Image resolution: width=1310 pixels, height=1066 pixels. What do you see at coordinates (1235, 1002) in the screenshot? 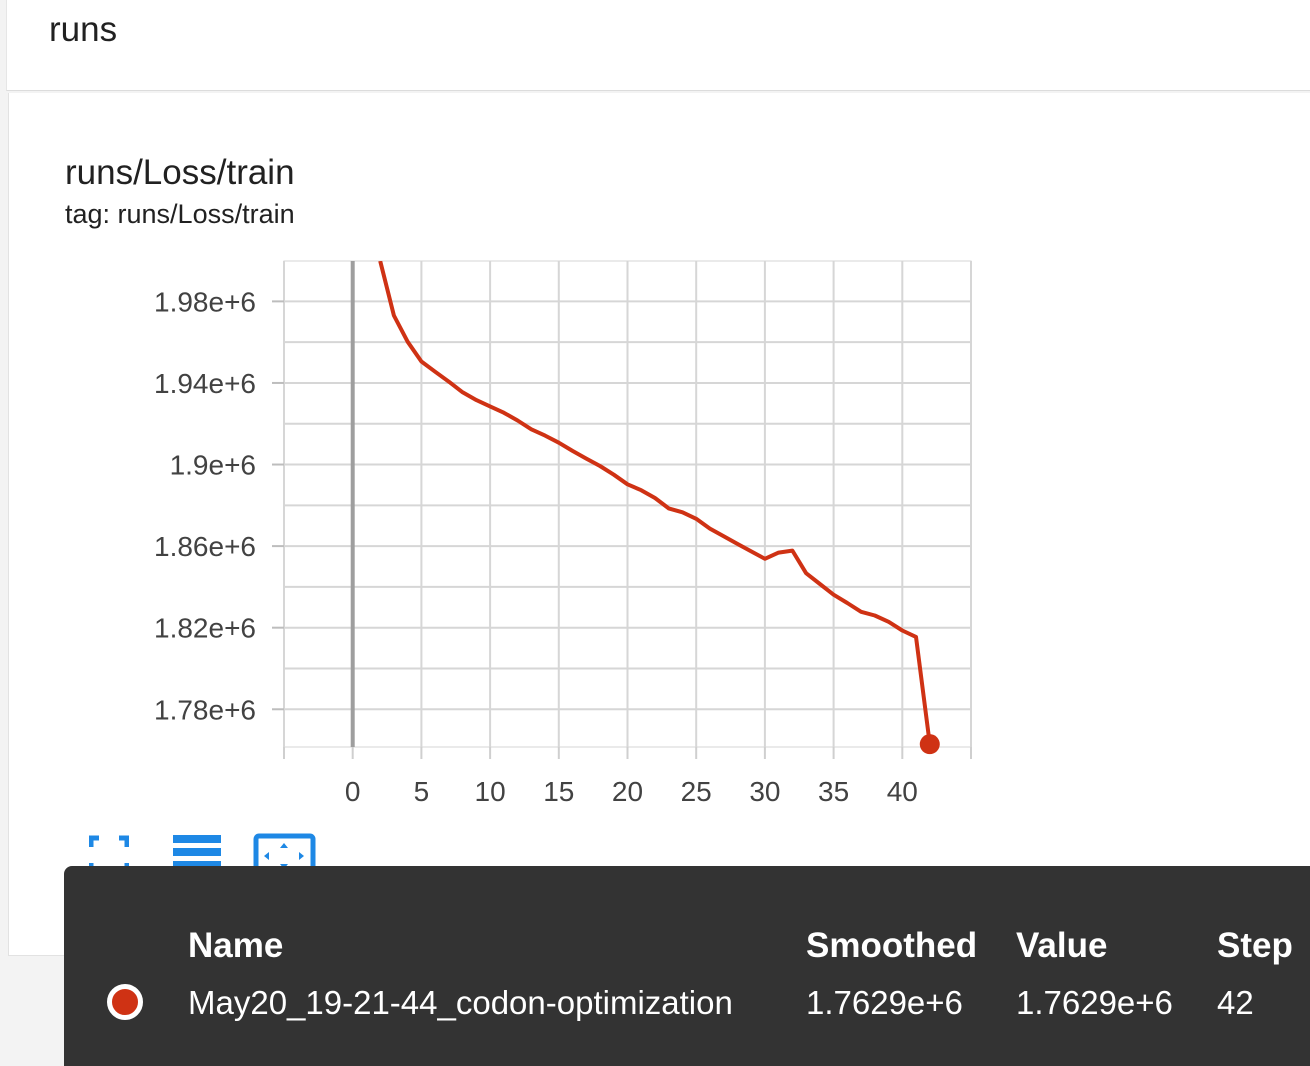
I see `tooltip-step-value: 42` at bounding box center [1235, 1002].